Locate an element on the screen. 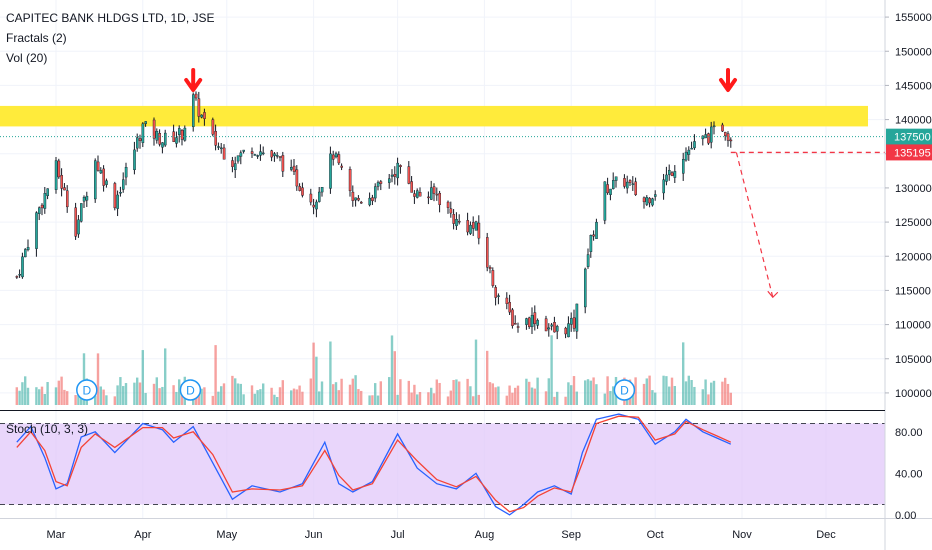  stoch-tick-label: 40.00 is located at coordinates (909, 474).